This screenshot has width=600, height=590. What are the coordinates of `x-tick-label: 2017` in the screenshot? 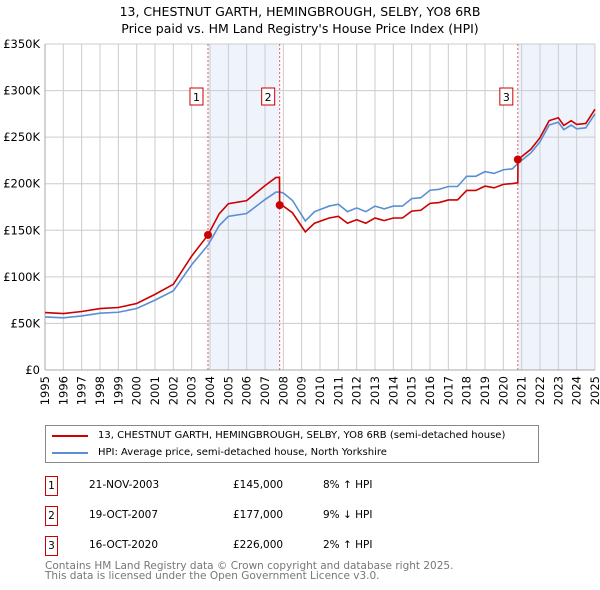 It's located at (448, 390).